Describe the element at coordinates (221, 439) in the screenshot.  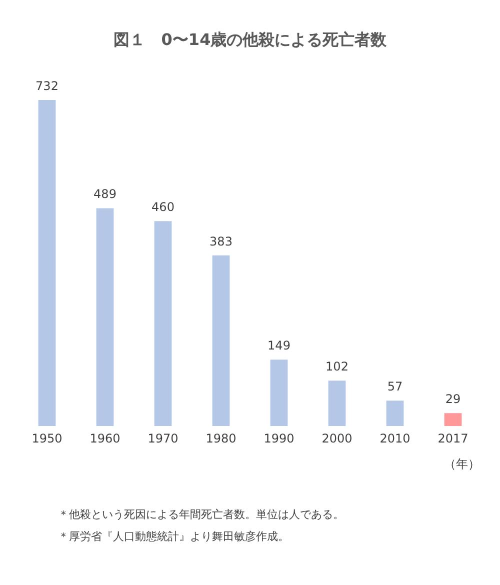
I see `x-tick-label: 1980` at that location.